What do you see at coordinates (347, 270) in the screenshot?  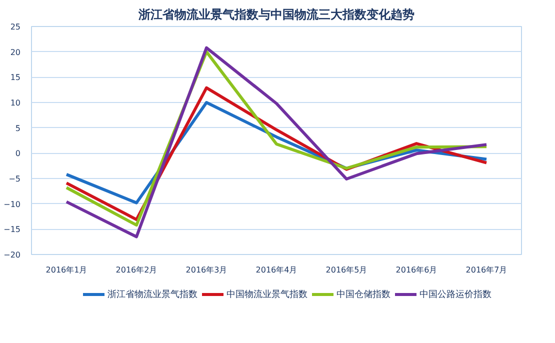 I see `x-tick-label: 2016年5月` at bounding box center [347, 270].